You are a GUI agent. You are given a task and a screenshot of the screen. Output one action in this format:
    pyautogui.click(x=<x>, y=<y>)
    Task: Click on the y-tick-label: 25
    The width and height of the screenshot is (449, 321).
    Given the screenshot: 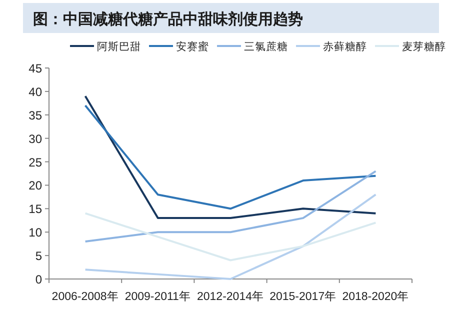 What is the action you would take?
    pyautogui.click(x=35, y=162)
    